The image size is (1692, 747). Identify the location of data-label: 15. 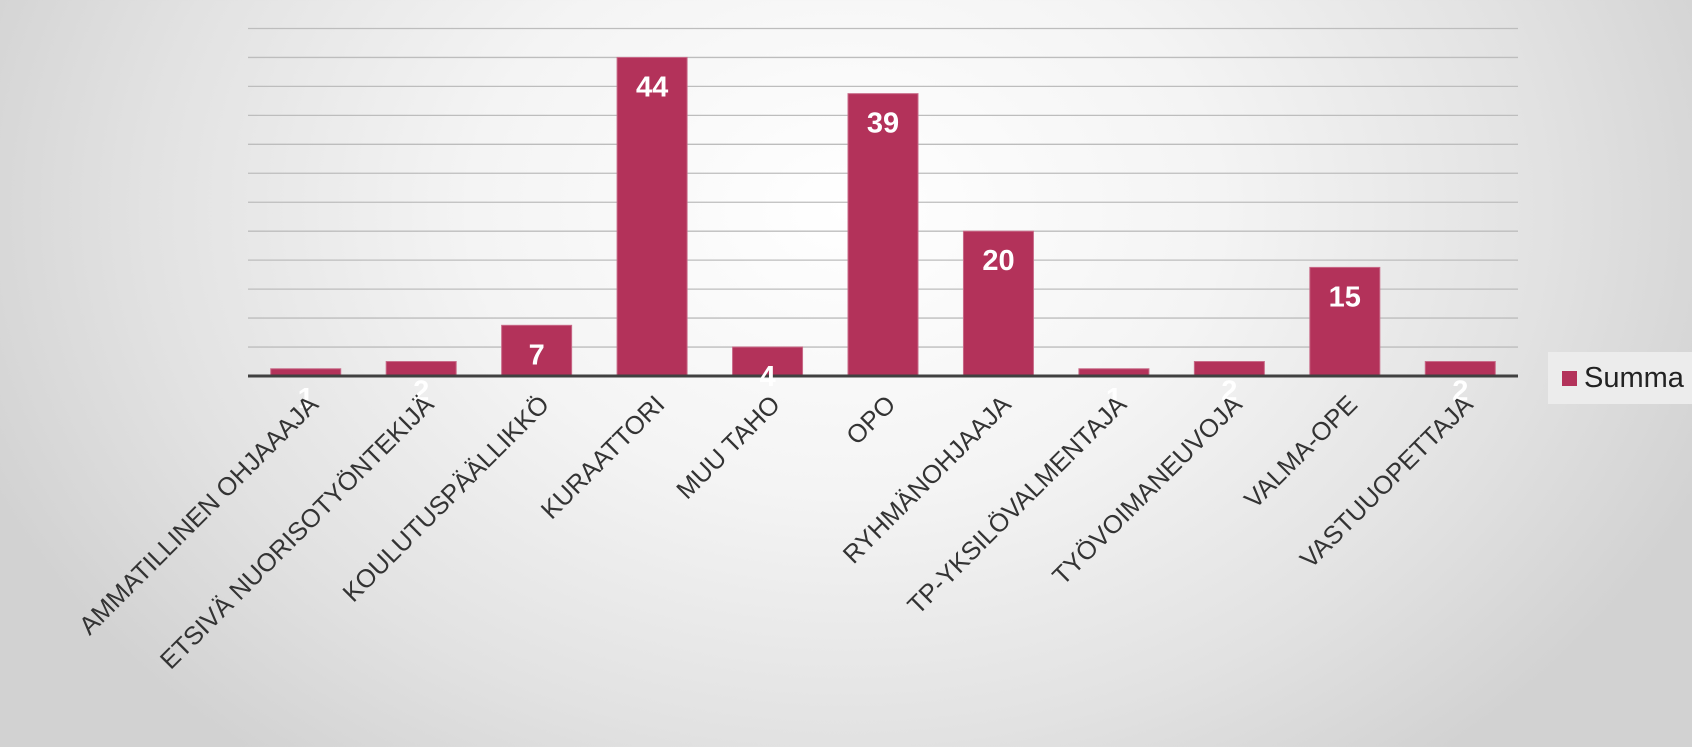
(1345, 297).